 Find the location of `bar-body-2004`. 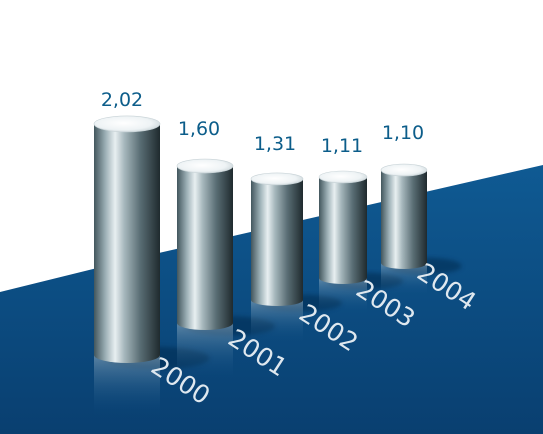

bar-body-2004 is located at coordinates (404, 216).